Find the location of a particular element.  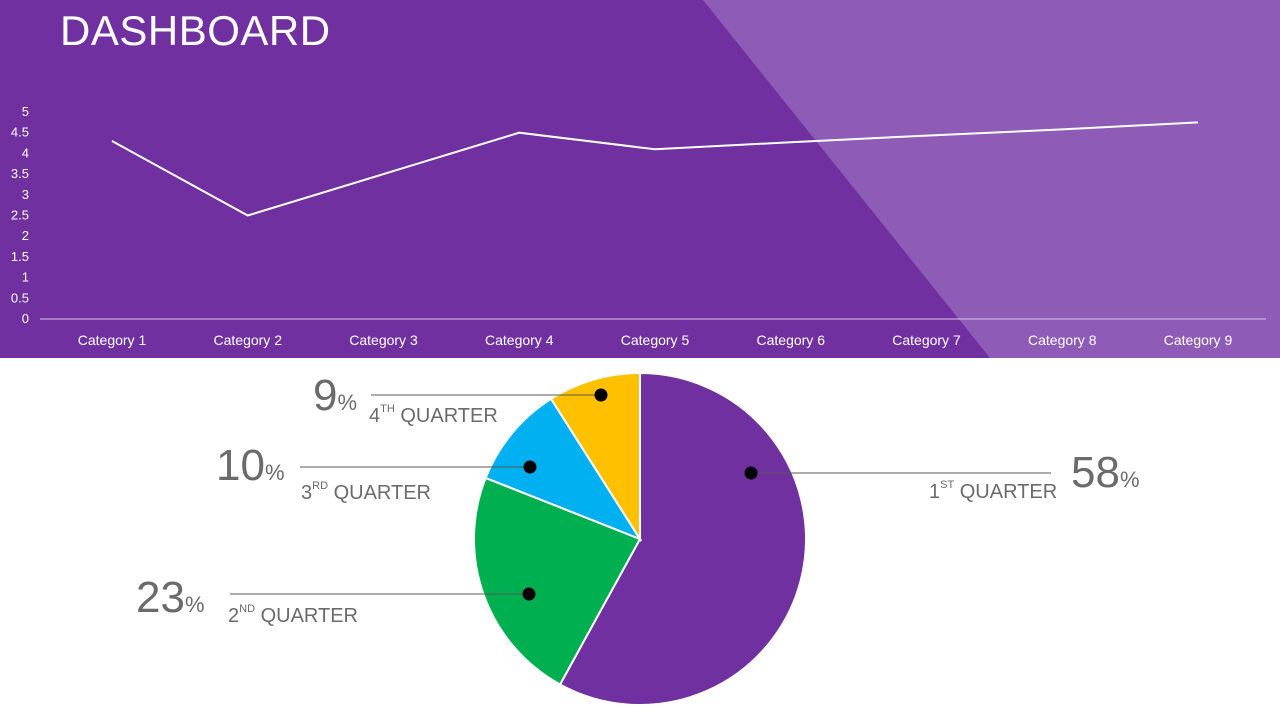

q4-percent-symbol: % is located at coordinates (347, 402).